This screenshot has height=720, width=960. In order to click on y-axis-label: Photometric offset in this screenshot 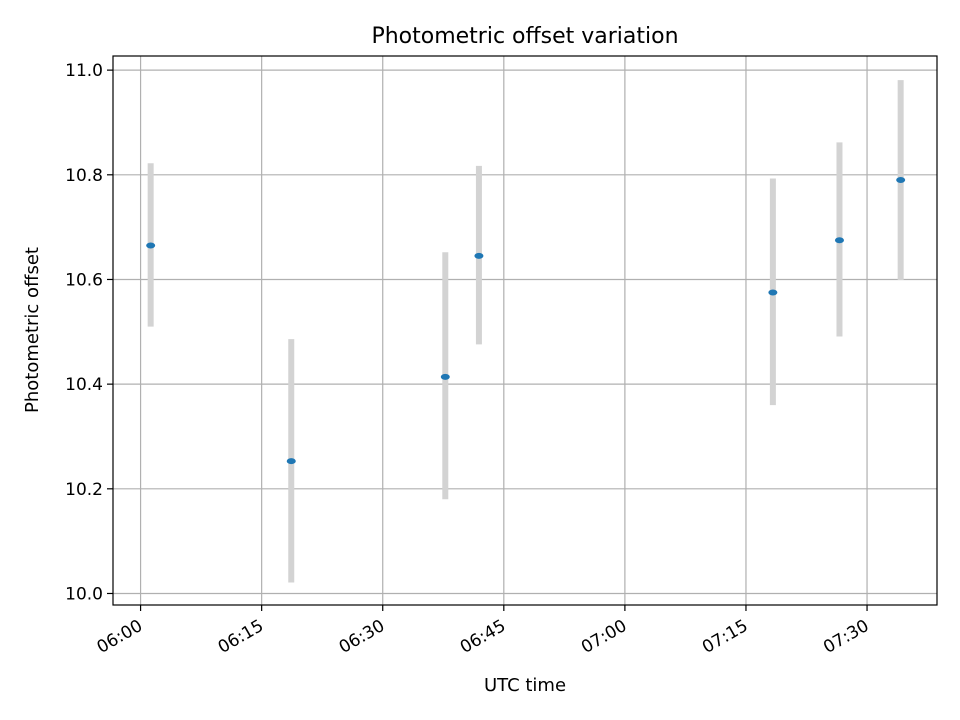, I will do `click(32, 330)`.